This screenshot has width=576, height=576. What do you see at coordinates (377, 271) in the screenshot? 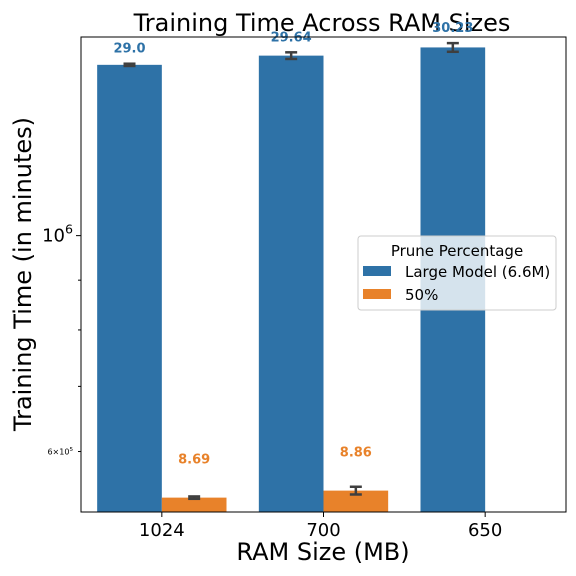
I see `legend-swatch-large-model` at bounding box center [377, 271].